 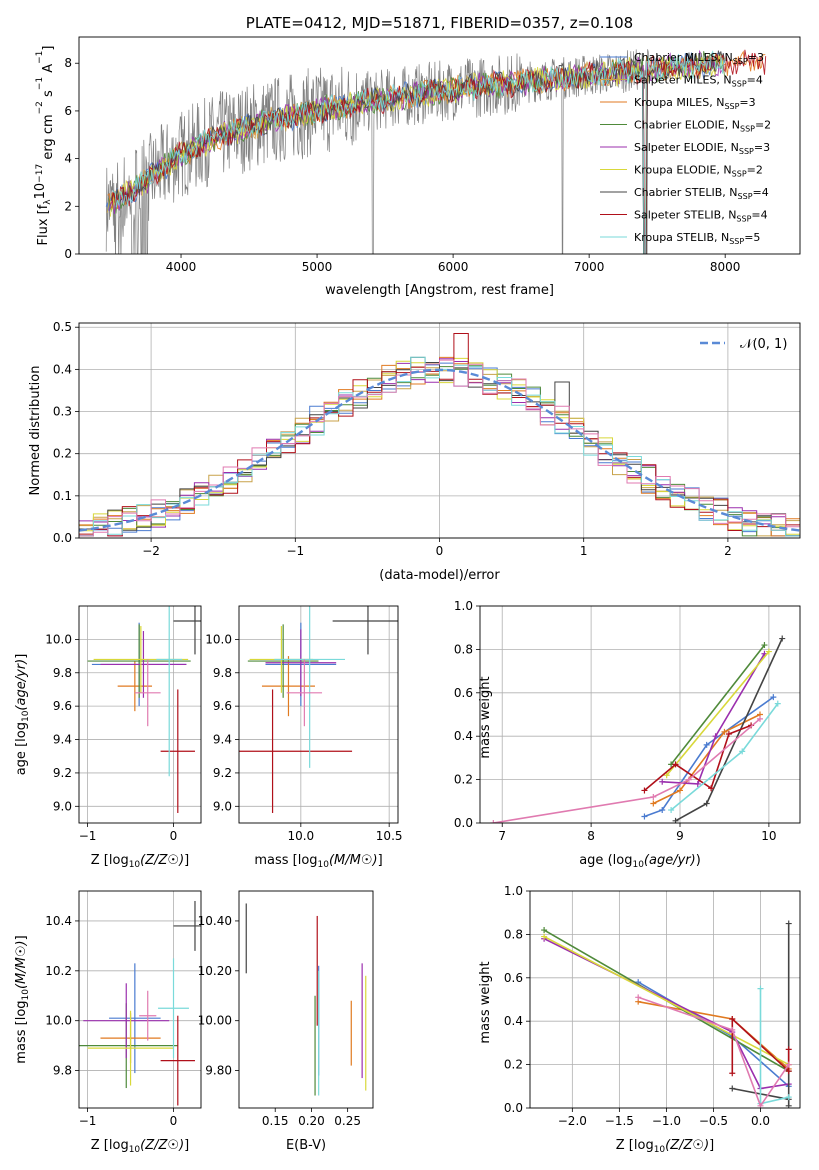 What do you see at coordinates (752, 237) in the screenshot?
I see `legend-suffix: =5` at bounding box center [752, 237].